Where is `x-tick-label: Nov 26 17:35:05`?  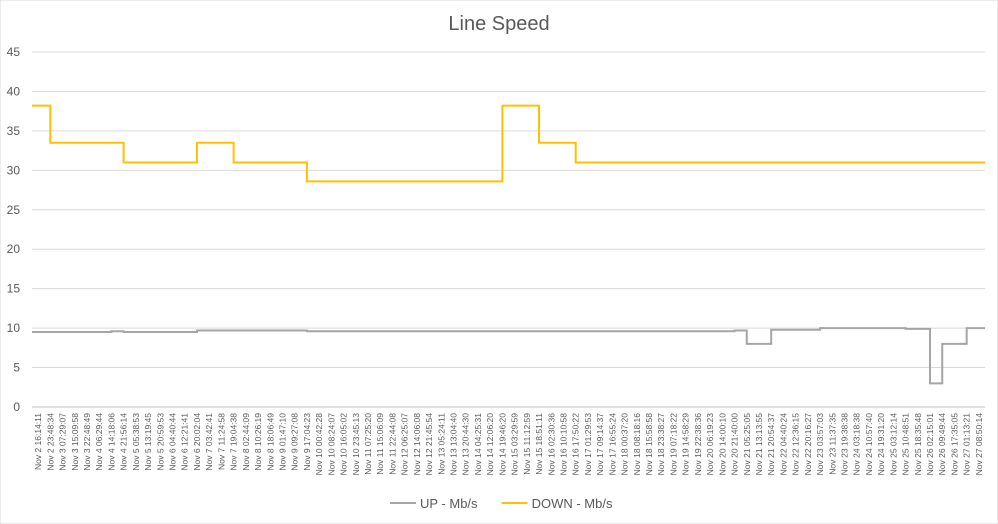 x-tick-label: Nov 26 17:35:05 is located at coordinates (954, 444).